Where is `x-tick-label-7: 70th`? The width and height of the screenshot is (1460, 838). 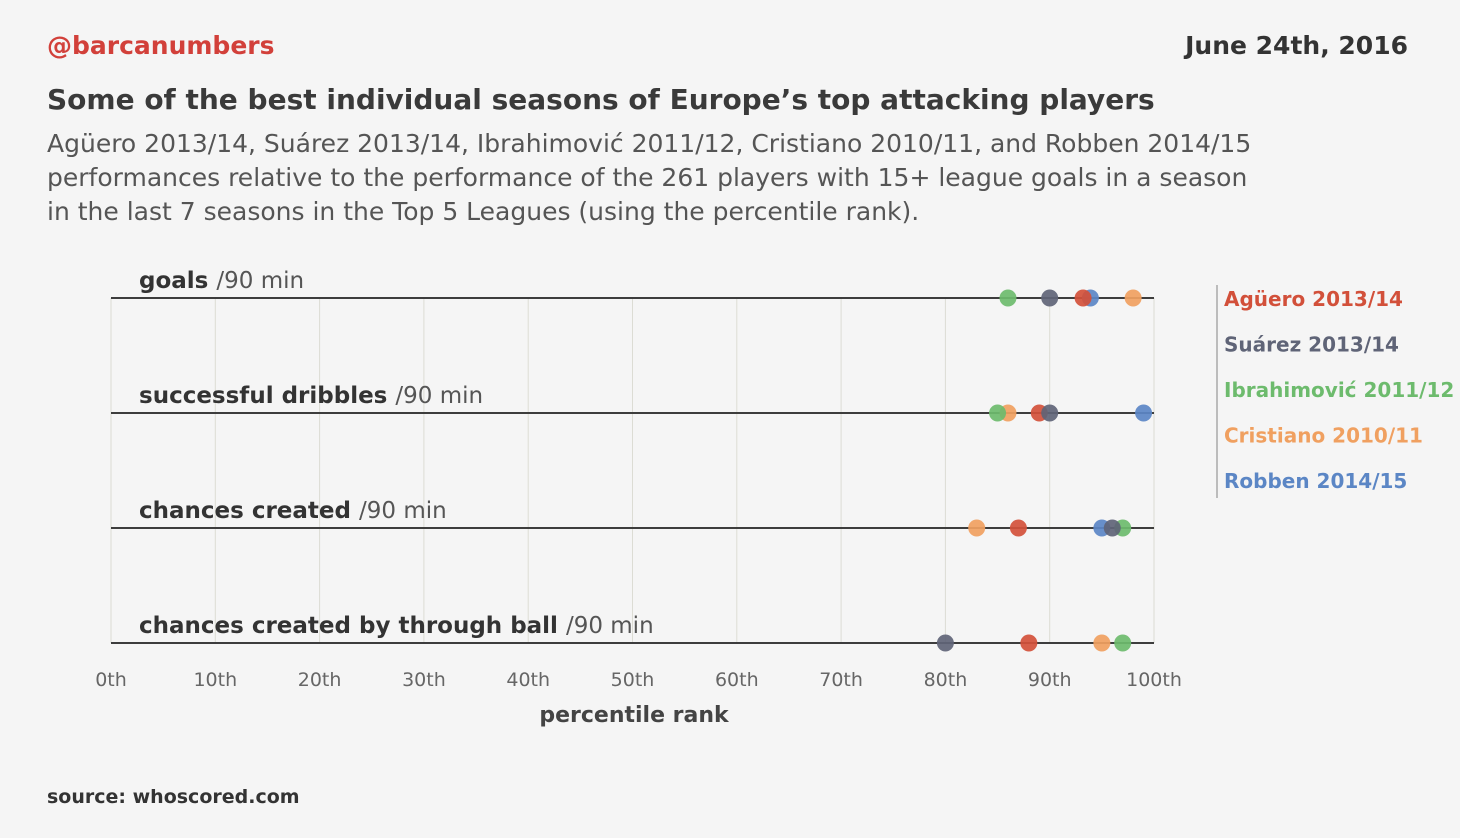 x-tick-label-7: 70th is located at coordinates (841, 680).